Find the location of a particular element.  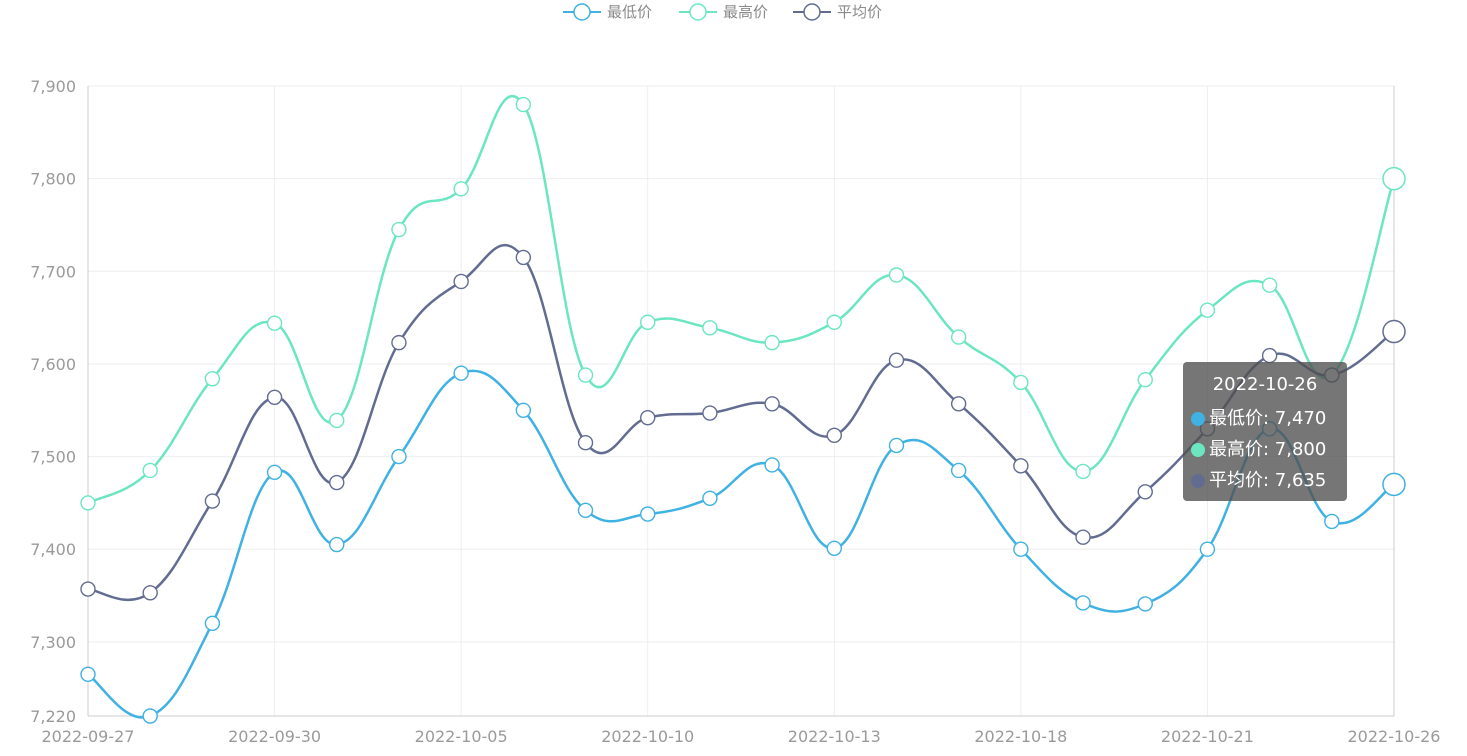

y-tick-label: 7,300 is located at coordinates (53, 642).